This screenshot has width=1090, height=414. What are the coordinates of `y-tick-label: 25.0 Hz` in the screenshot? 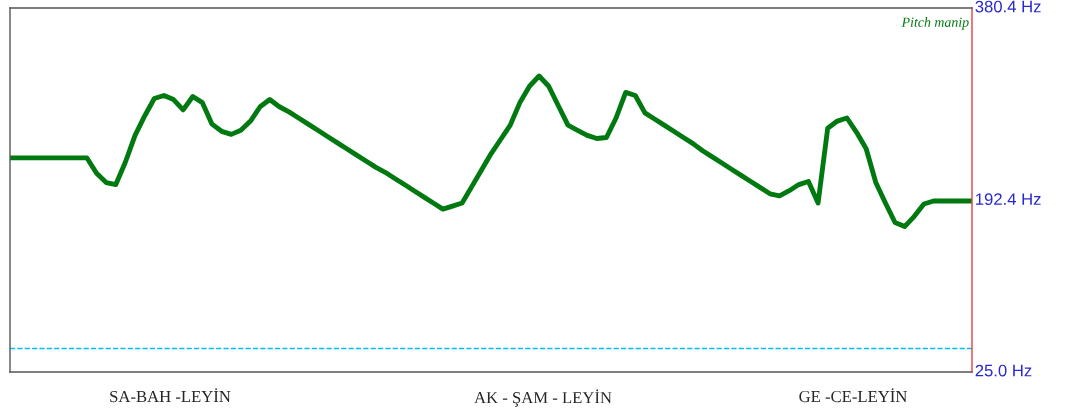 It's located at (1003, 370).